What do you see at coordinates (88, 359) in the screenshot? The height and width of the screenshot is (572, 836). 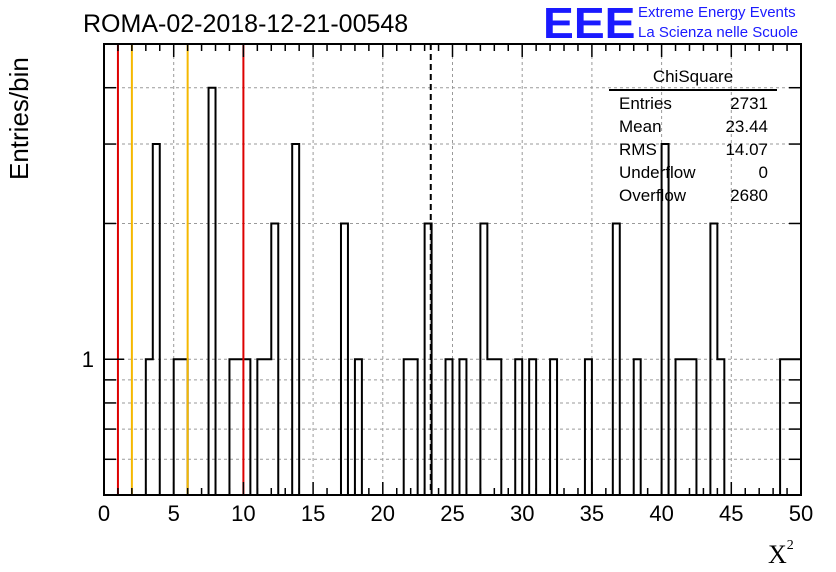 I see `y-tick-label: 1` at bounding box center [88, 359].